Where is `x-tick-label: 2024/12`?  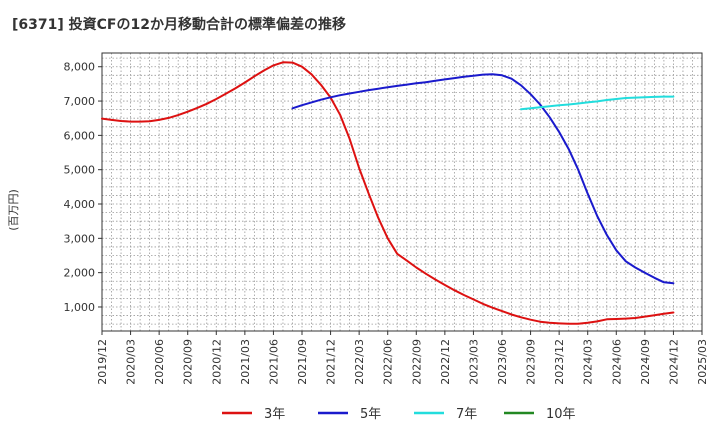
x-tick-label: 2024/12 is located at coordinates (673, 362).